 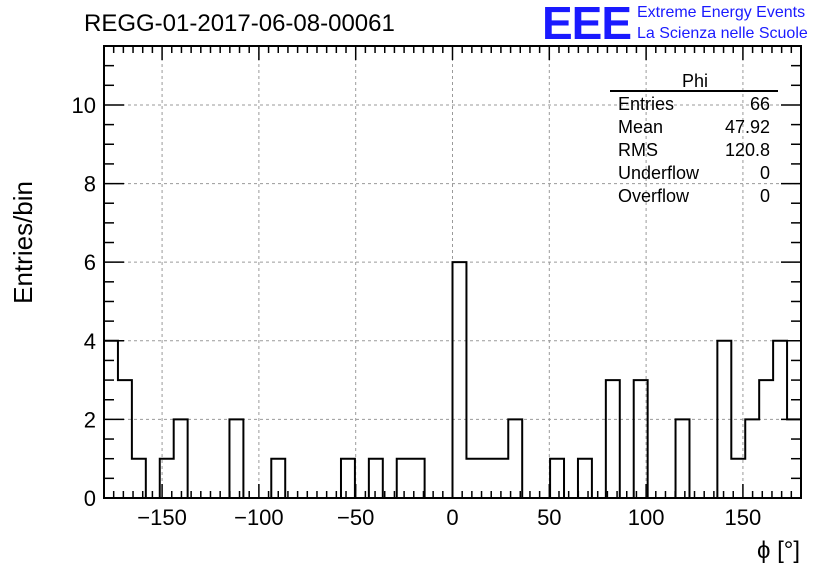 I want to click on stats-row-value: 47.92, so click(x=747, y=127).